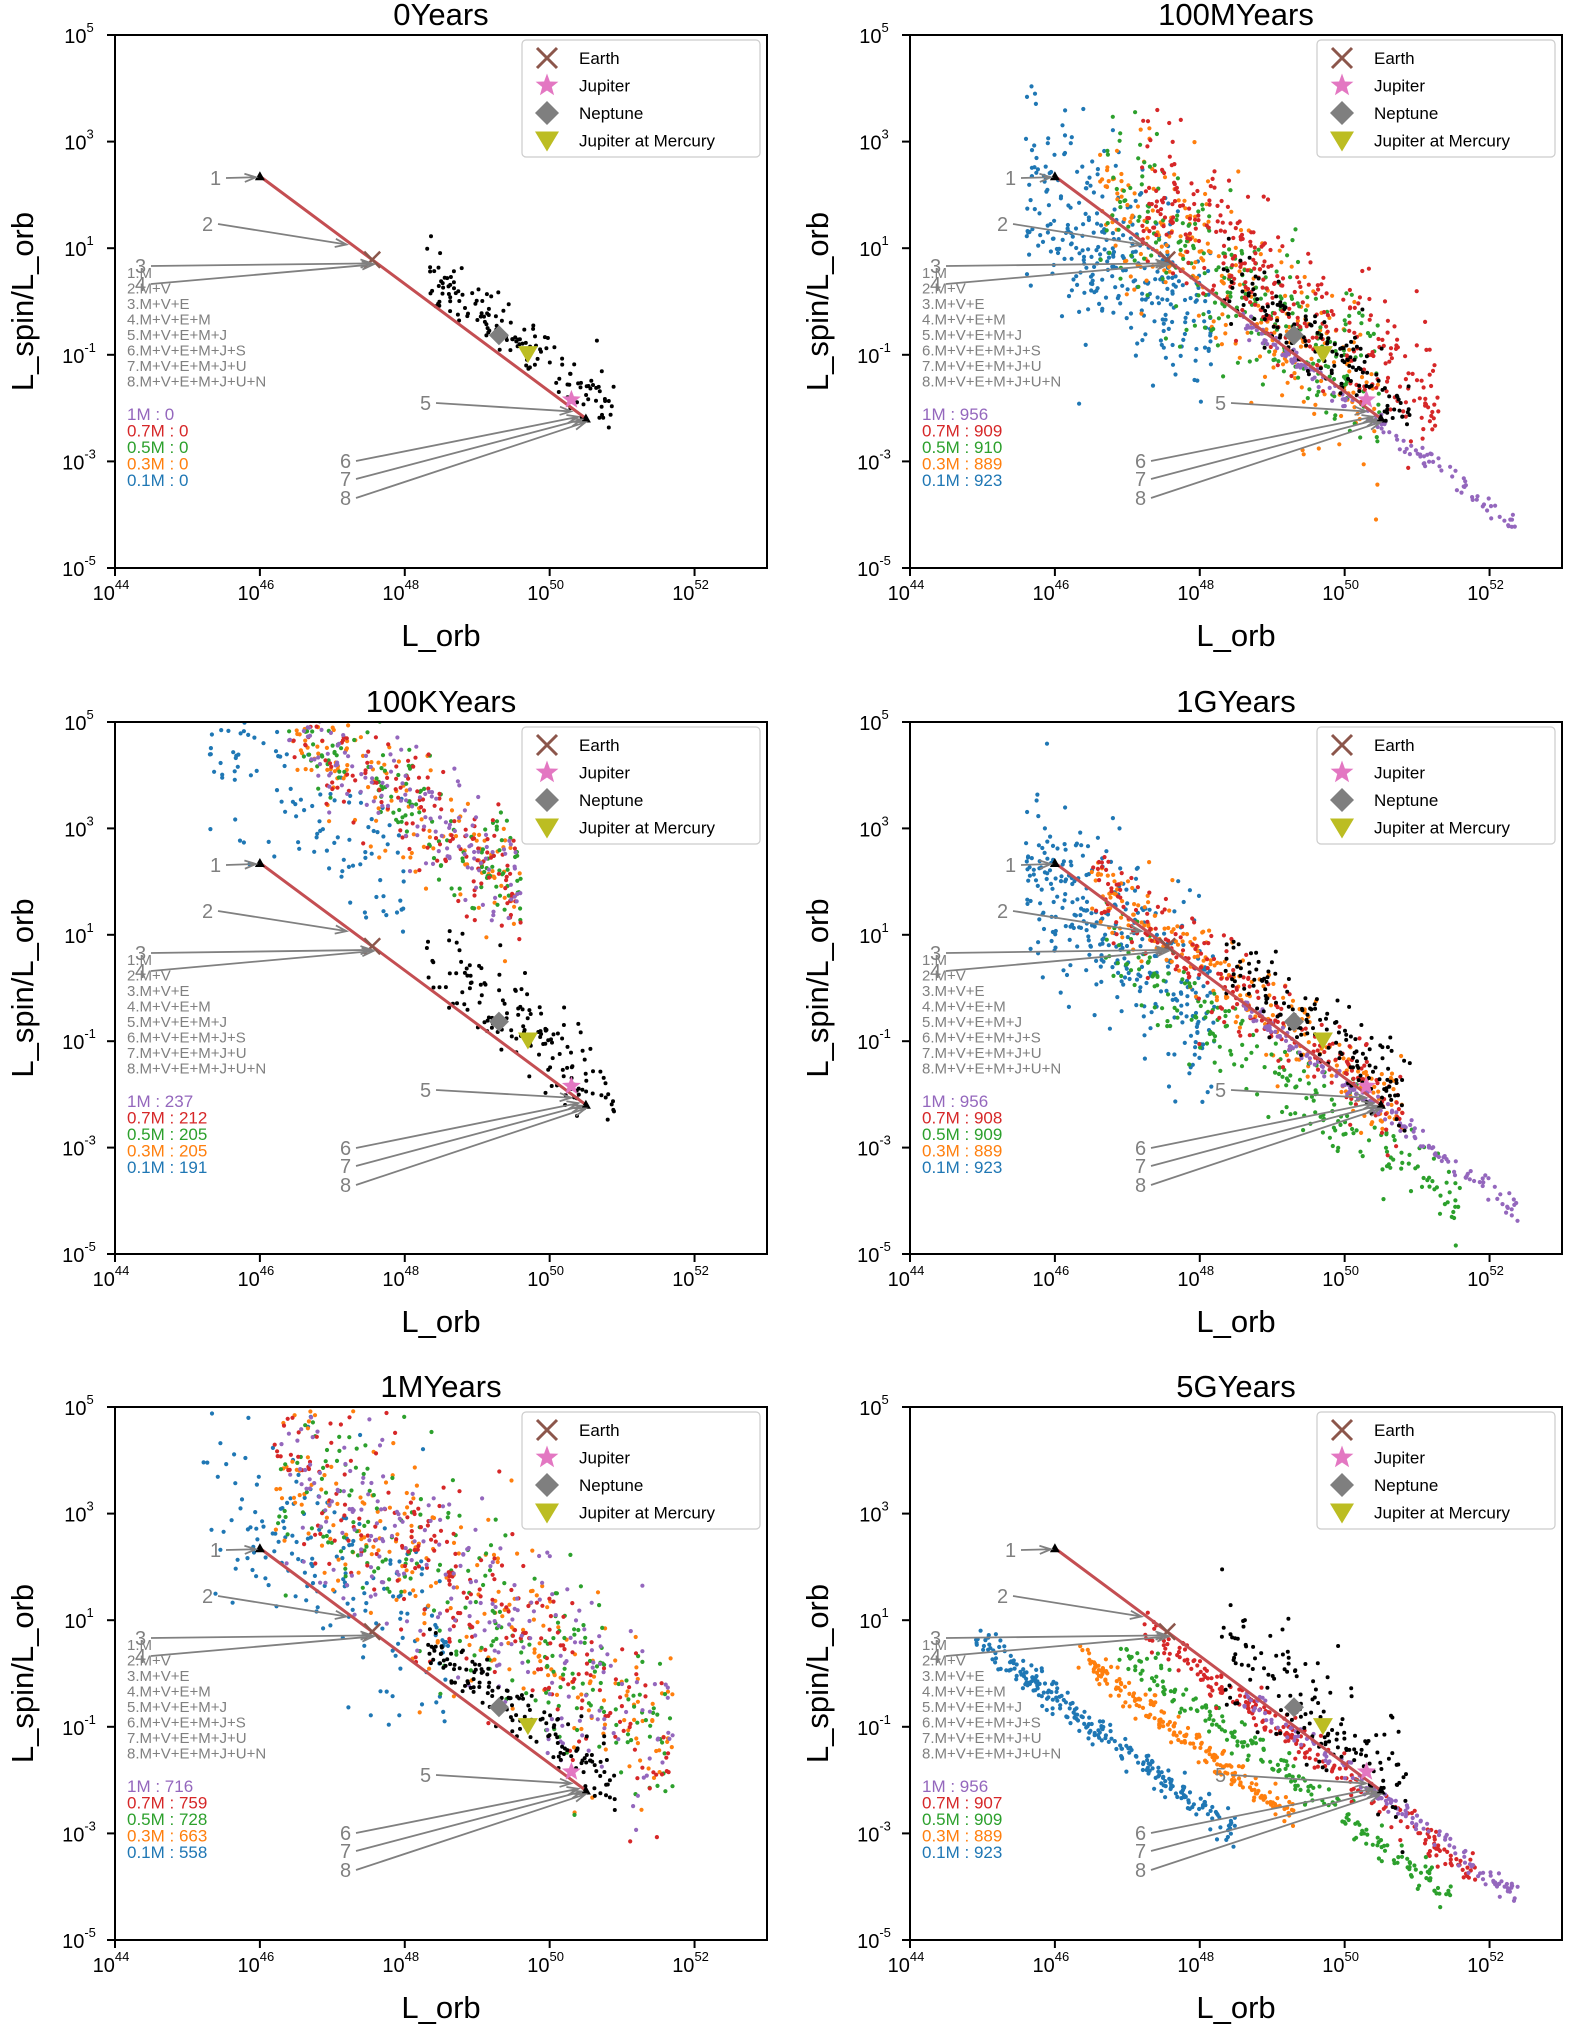  Describe the element at coordinates (1217, 297) in the screenshot. I see `reference-track-line` at that location.